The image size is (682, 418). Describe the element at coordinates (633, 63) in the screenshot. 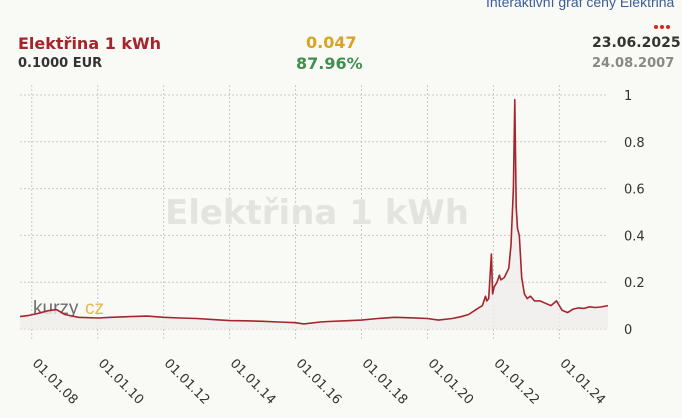

I see `date-start: 24.08.2007` at that location.